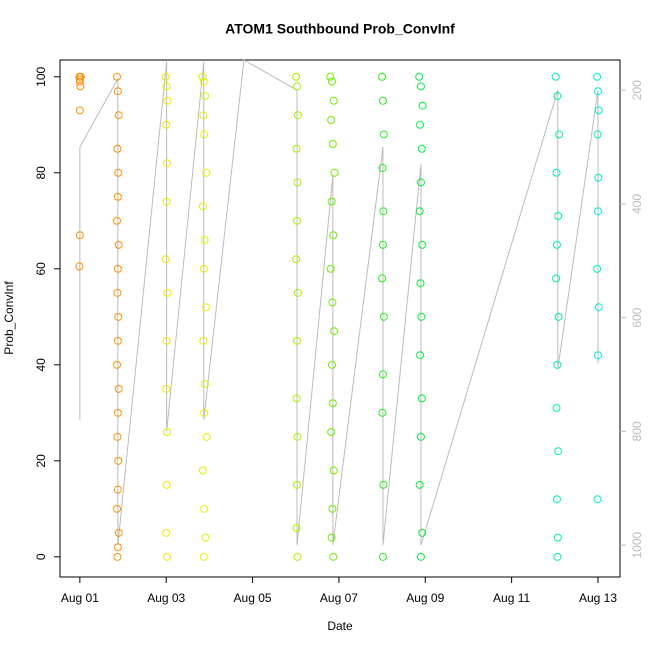  I want to click on y2-tick-label: 400, so click(637, 204).